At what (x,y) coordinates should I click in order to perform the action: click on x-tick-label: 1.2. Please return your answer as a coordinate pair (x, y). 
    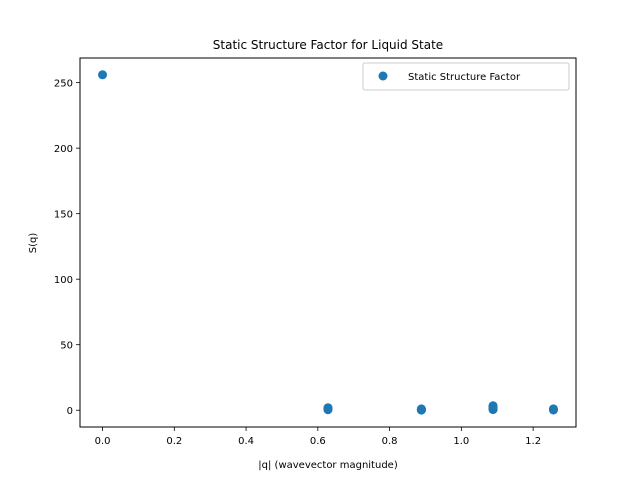
    Looking at the image, I should click on (533, 441).